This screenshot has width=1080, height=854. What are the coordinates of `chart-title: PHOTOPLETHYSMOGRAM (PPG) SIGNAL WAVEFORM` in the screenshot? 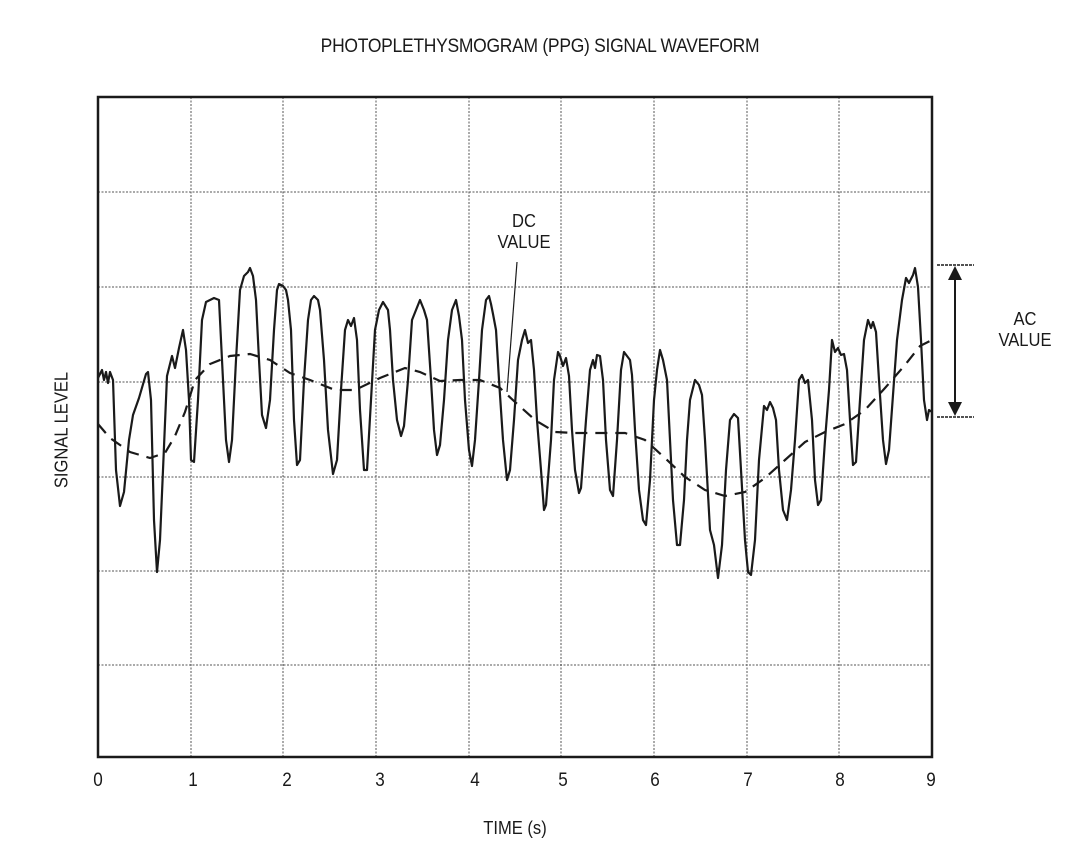 It's located at (540, 46).